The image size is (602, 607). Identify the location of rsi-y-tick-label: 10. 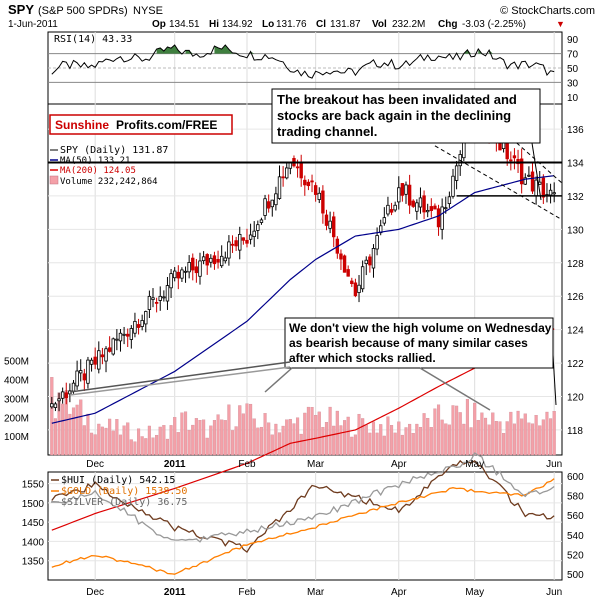
(573, 98).